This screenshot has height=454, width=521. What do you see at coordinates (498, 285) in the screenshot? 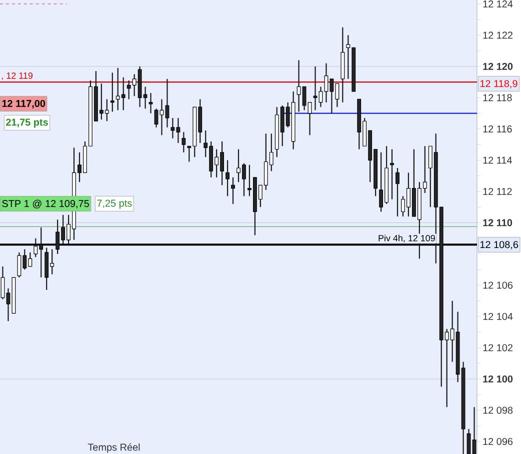
I see `y-tick-label: 12 106` at bounding box center [498, 285].